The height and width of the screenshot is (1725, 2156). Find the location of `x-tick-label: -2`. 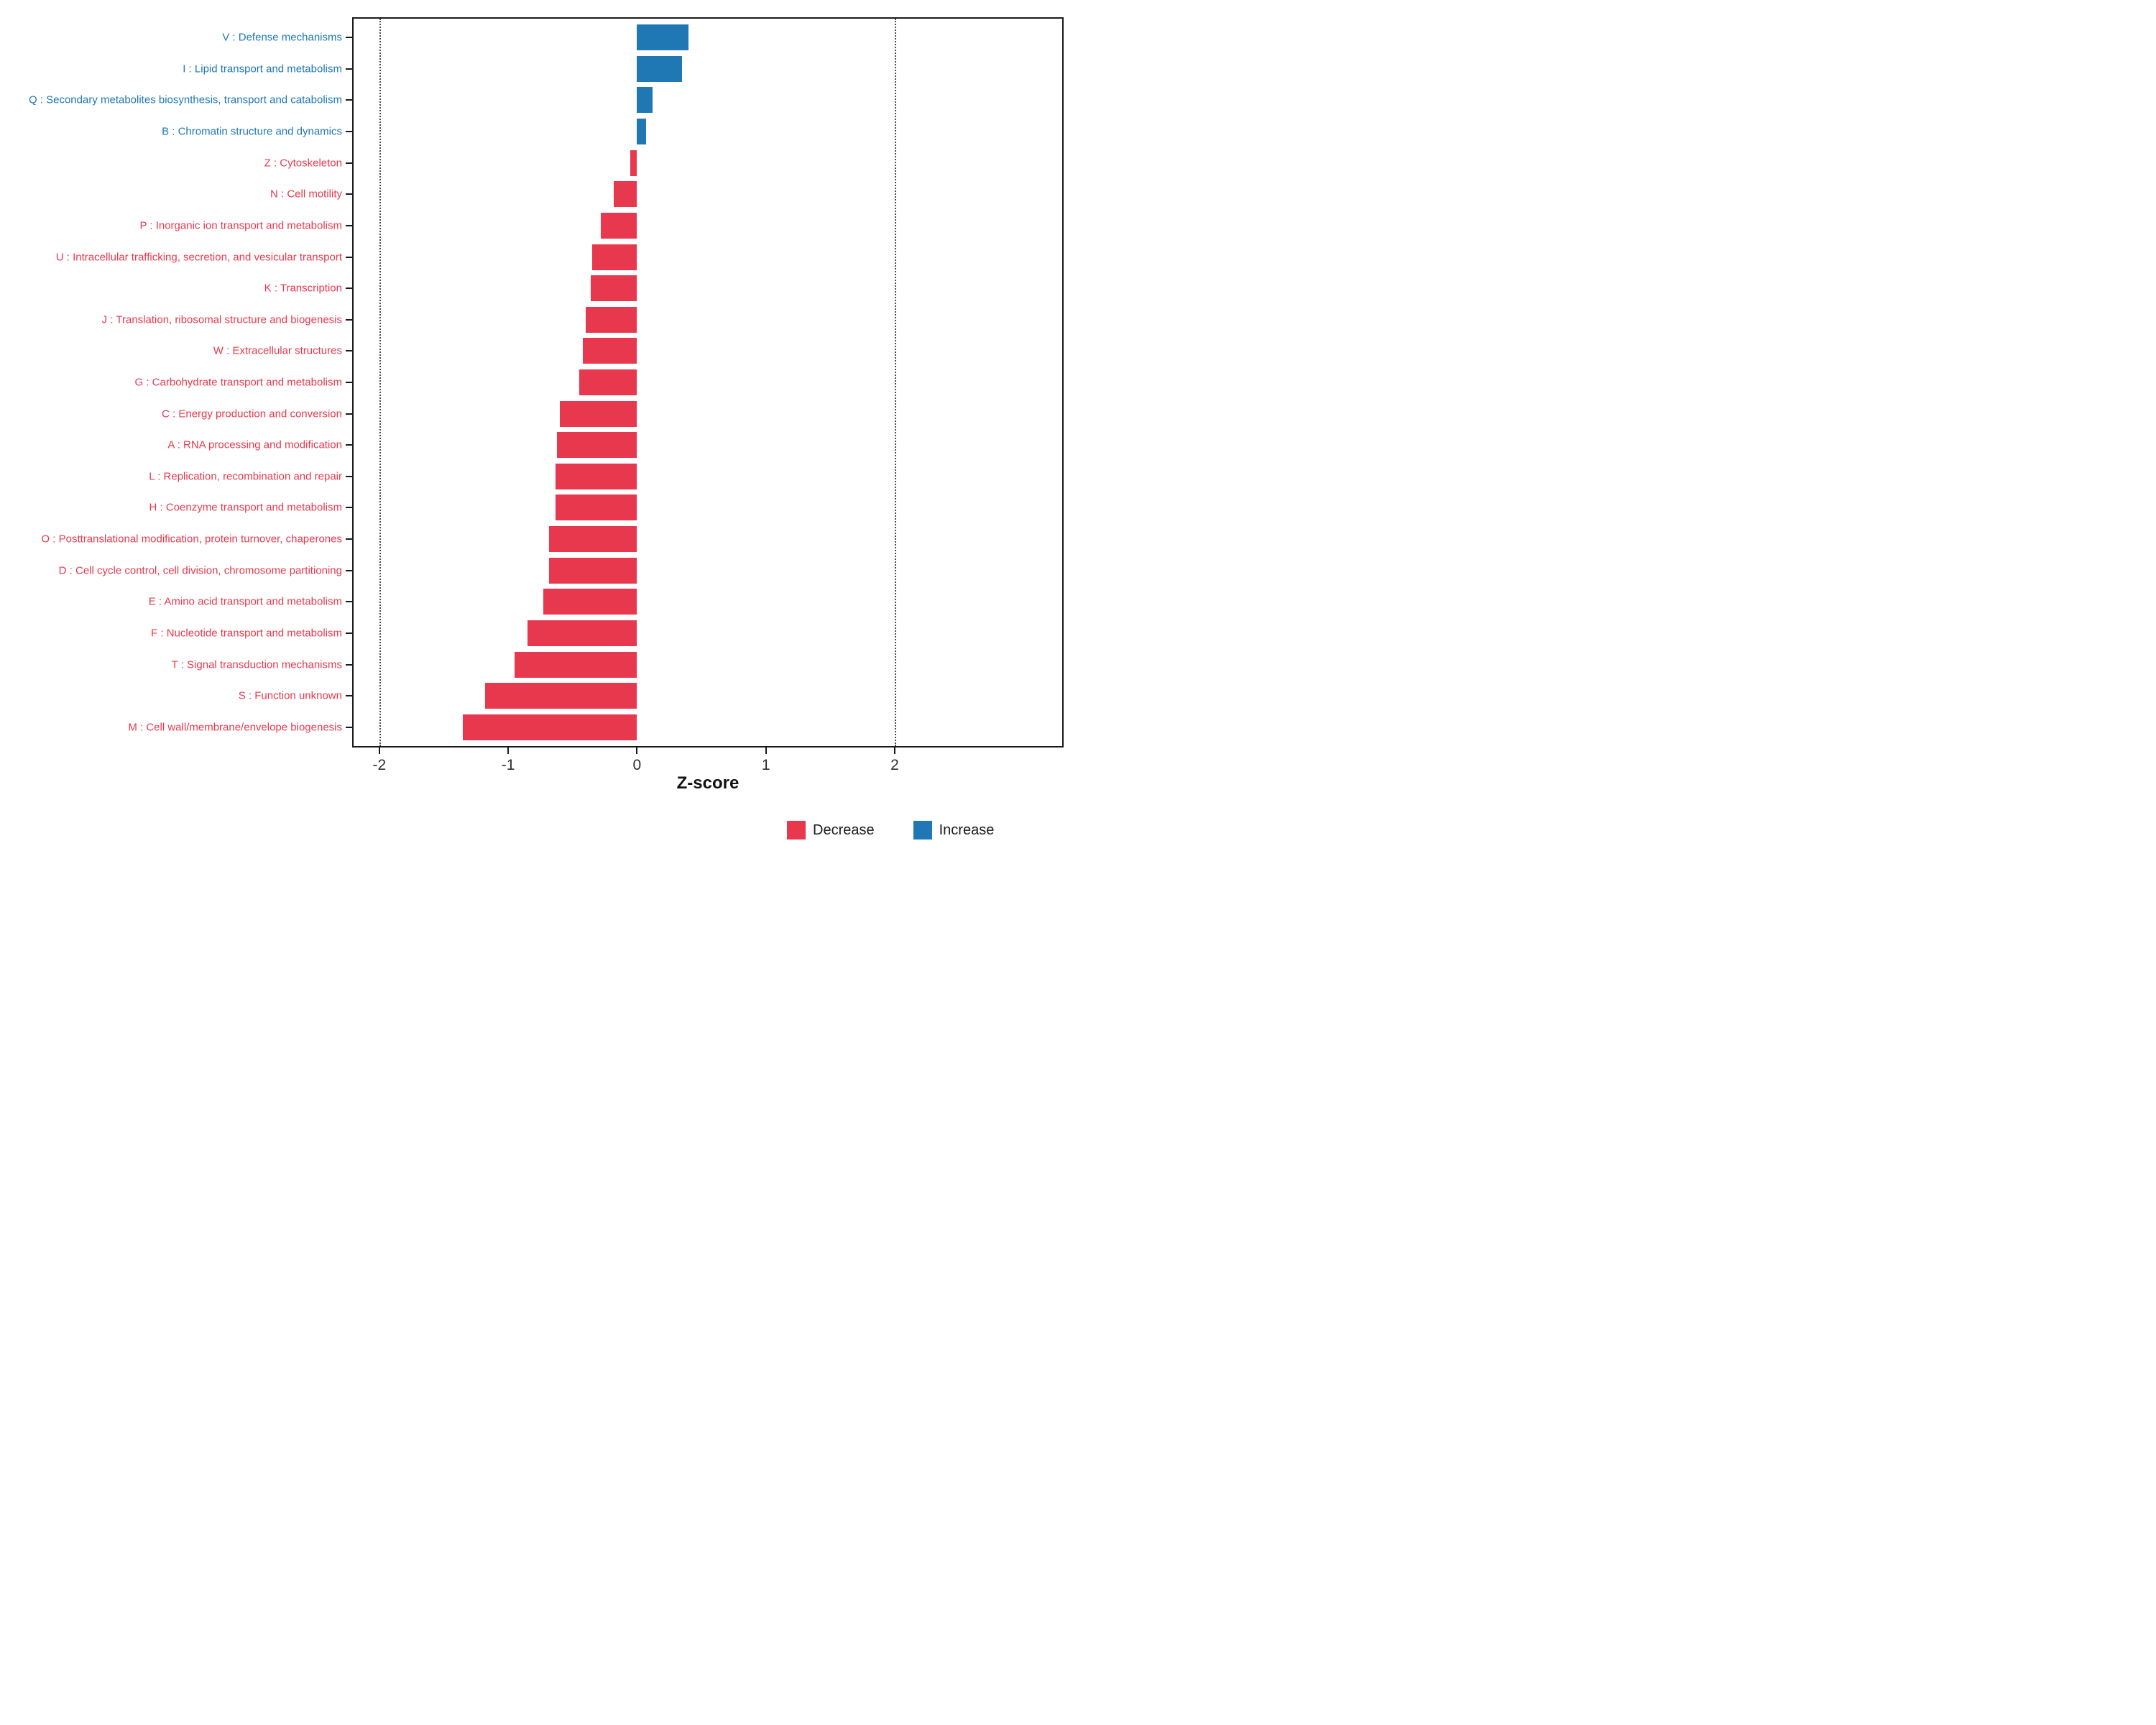

x-tick-label: -2 is located at coordinates (379, 765).